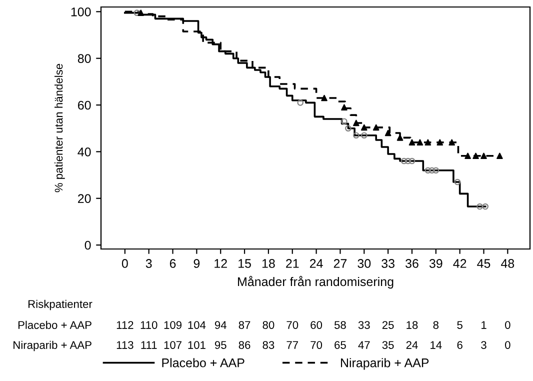  What do you see at coordinates (149, 345) in the screenshot?
I see `text: 111` at bounding box center [149, 345].